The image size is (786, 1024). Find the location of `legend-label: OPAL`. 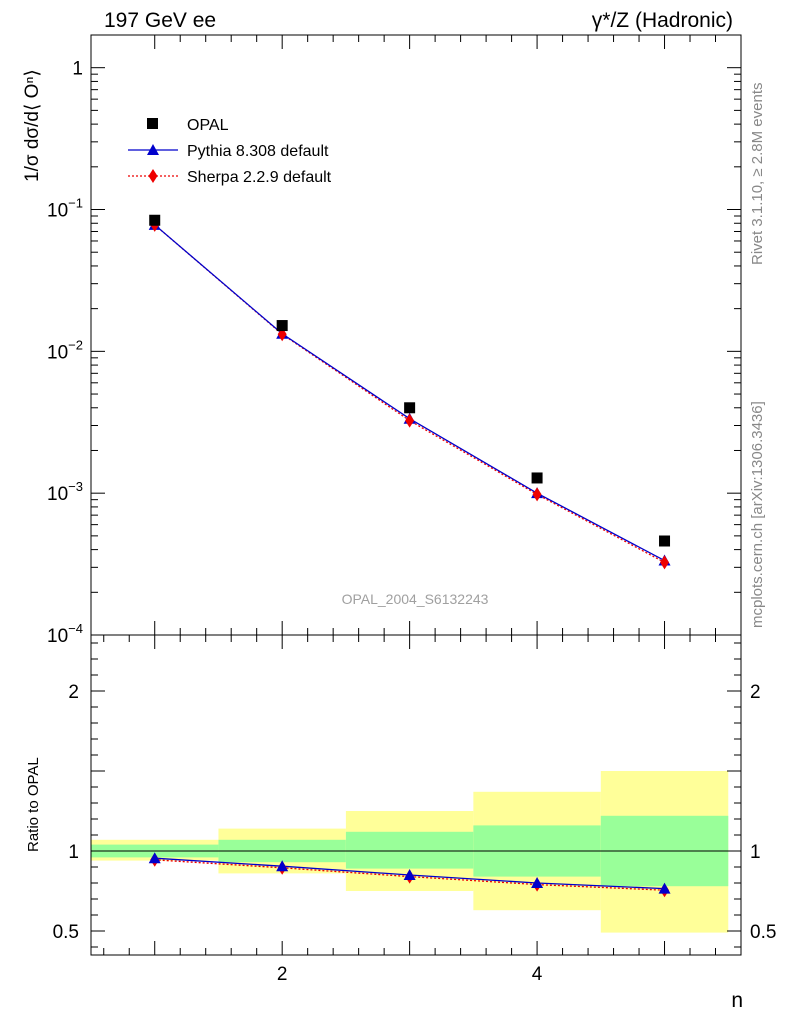

legend-label: OPAL is located at coordinates (208, 125).